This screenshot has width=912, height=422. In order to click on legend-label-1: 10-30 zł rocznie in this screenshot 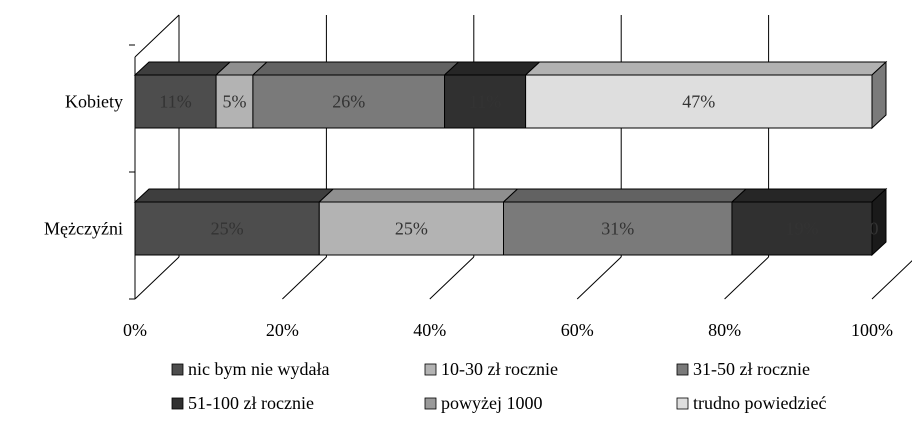, I will do `click(499, 369)`.